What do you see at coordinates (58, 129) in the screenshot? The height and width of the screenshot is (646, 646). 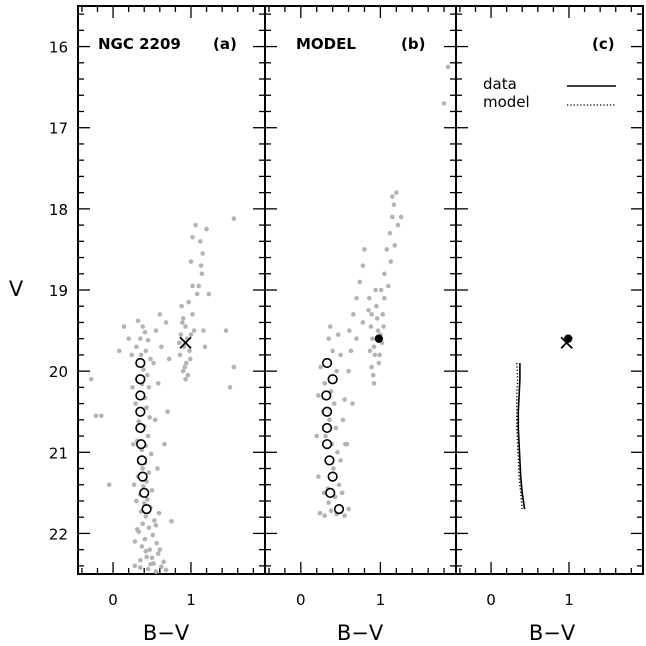 I see `y-tick-label: 17` at bounding box center [58, 129].